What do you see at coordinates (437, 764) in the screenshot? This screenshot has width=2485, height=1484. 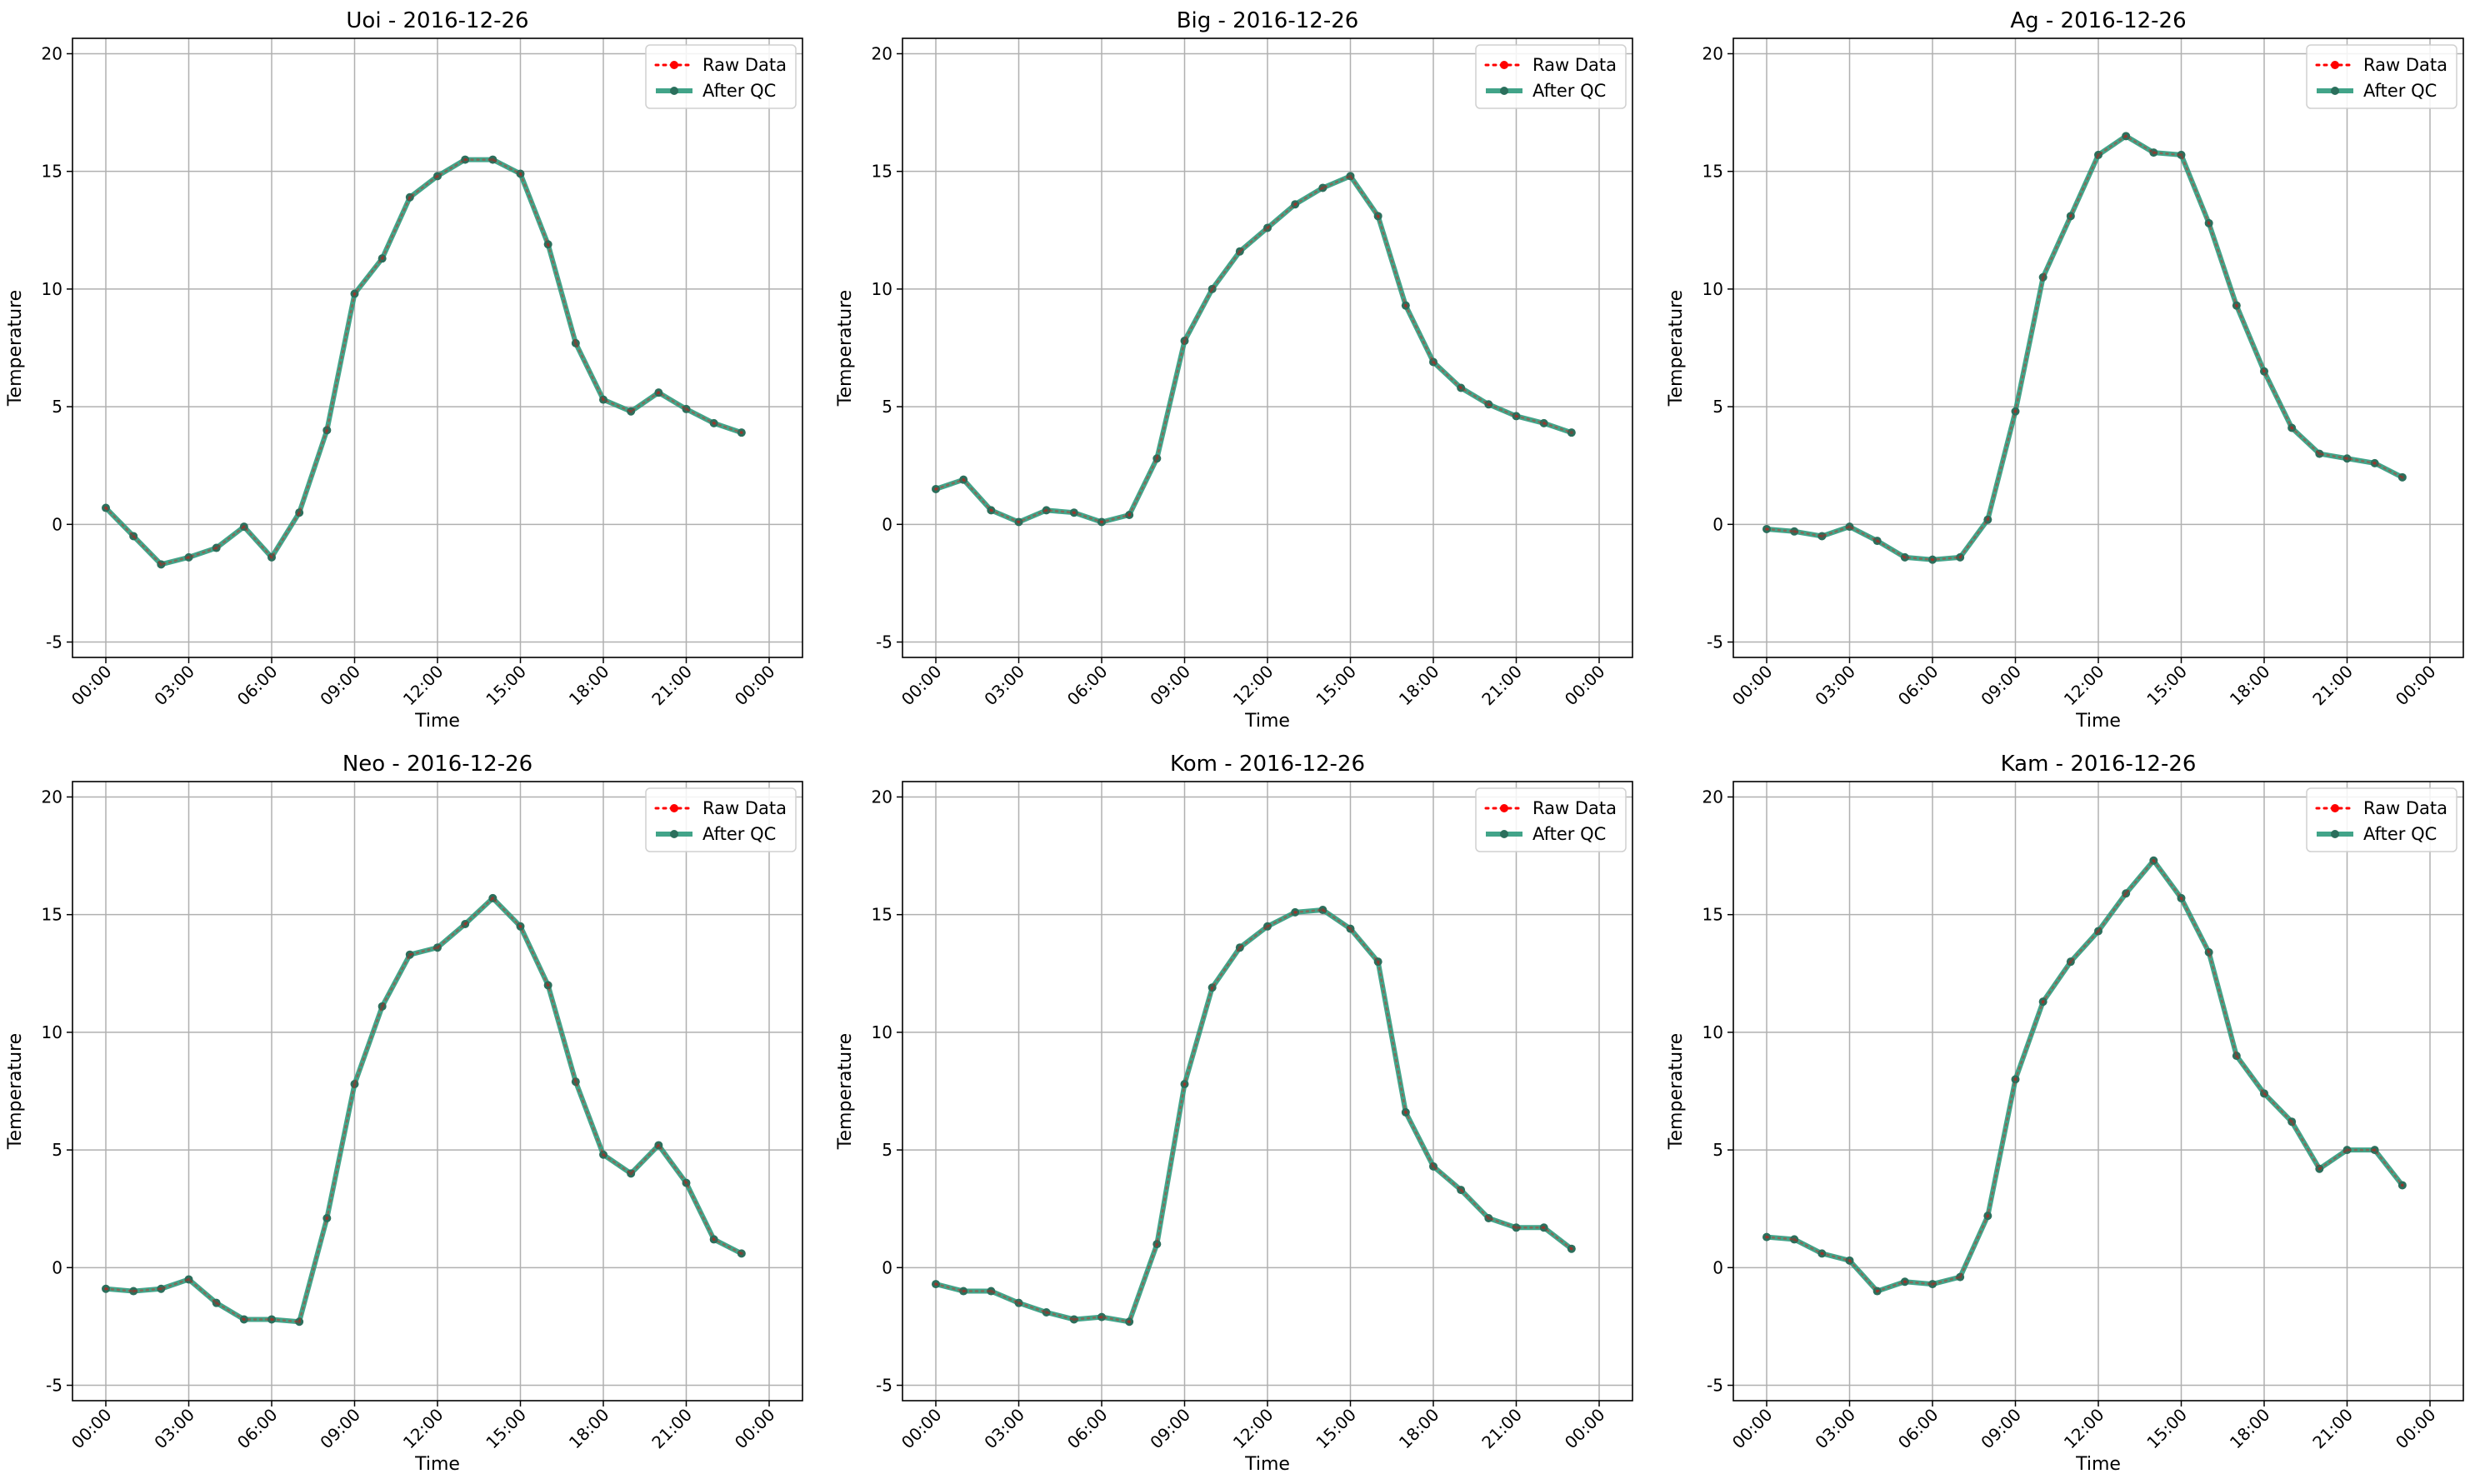 I see `chart-title: Neo - 2016-12-26` at bounding box center [437, 764].